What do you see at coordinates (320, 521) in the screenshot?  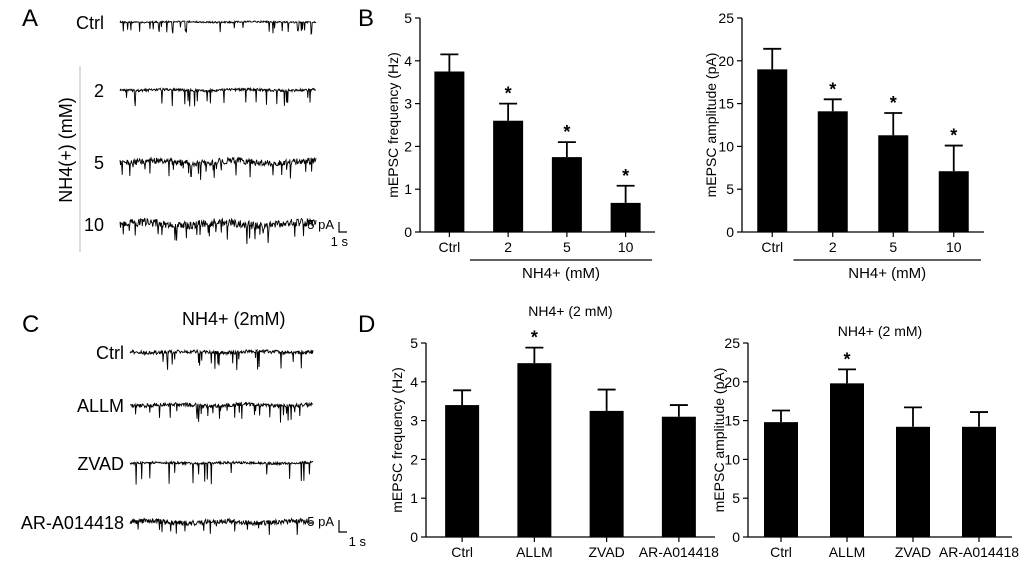 I see `panel-c-scale-y: 5 pA` at bounding box center [320, 521].